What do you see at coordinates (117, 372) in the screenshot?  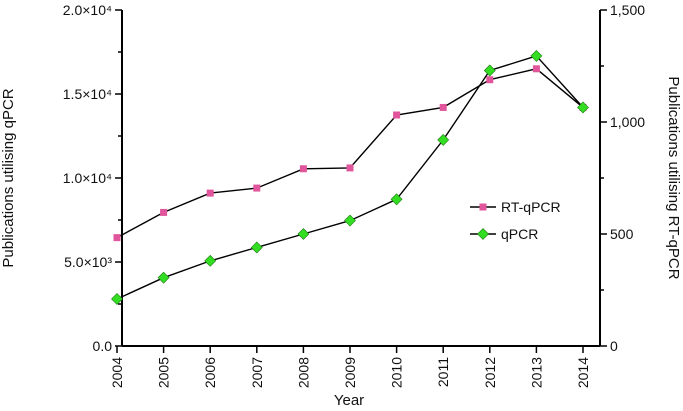 I see `x-tick-label: 2004` at bounding box center [117, 372].